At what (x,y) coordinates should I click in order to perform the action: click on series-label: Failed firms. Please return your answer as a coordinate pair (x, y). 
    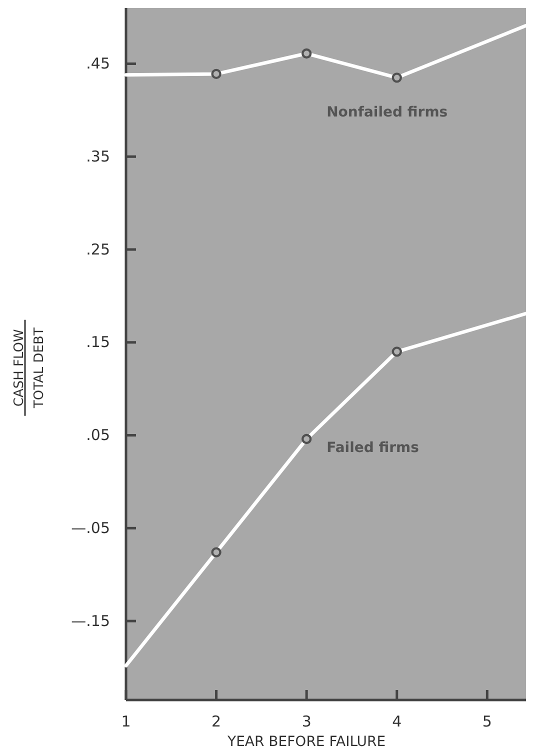
    Looking at the image, I should click on (372, 448).